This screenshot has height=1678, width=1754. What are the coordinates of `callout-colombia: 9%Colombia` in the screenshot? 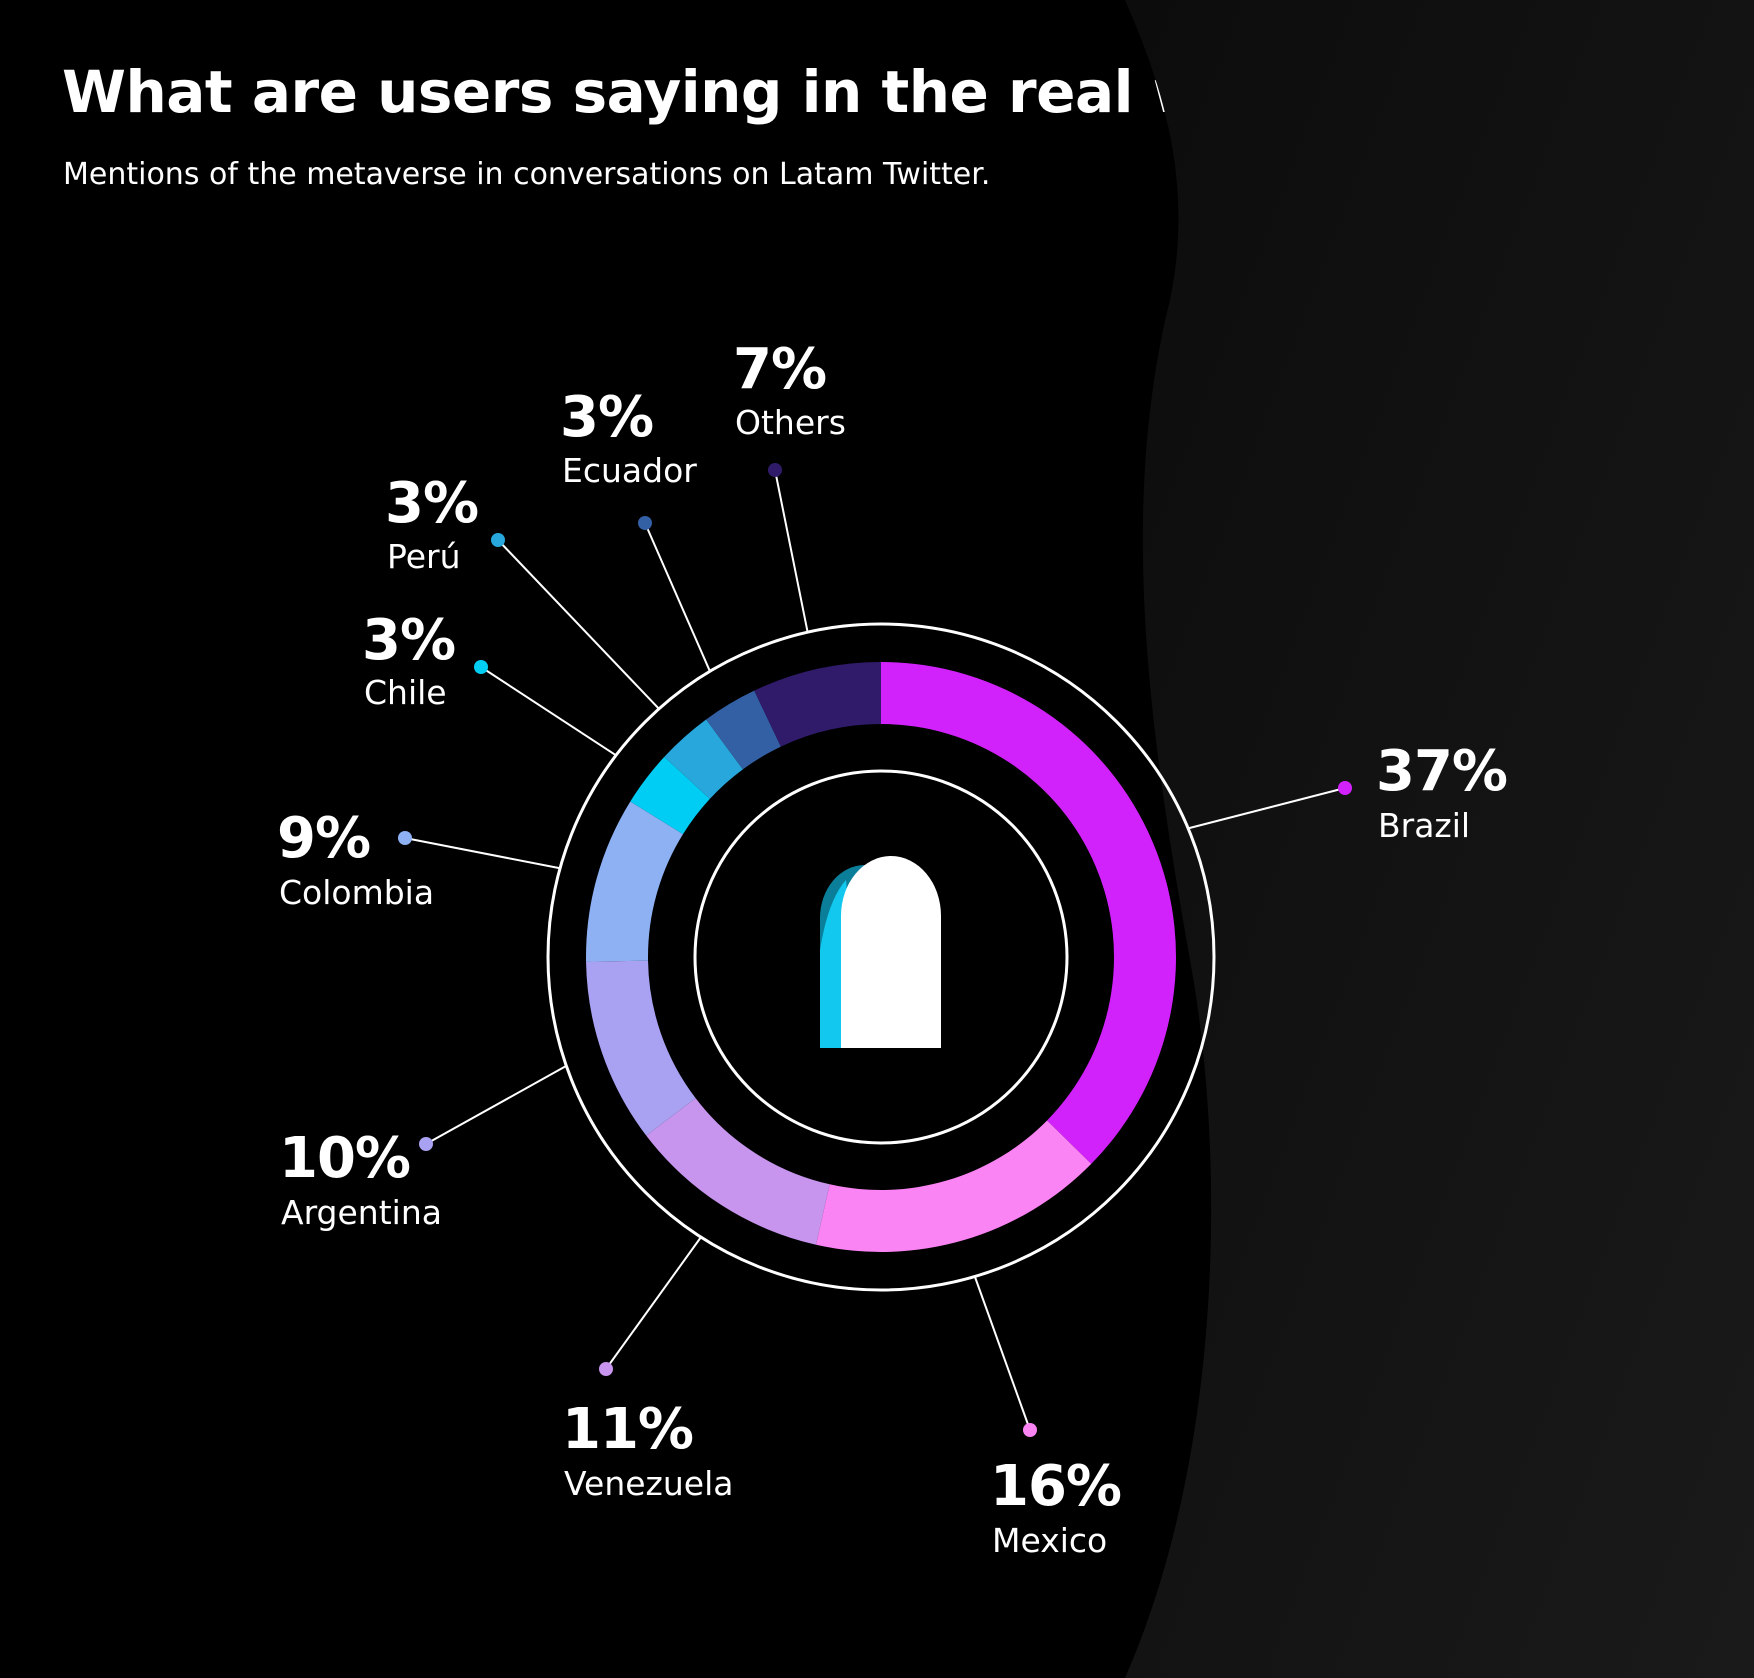 It's located at (419, 859).